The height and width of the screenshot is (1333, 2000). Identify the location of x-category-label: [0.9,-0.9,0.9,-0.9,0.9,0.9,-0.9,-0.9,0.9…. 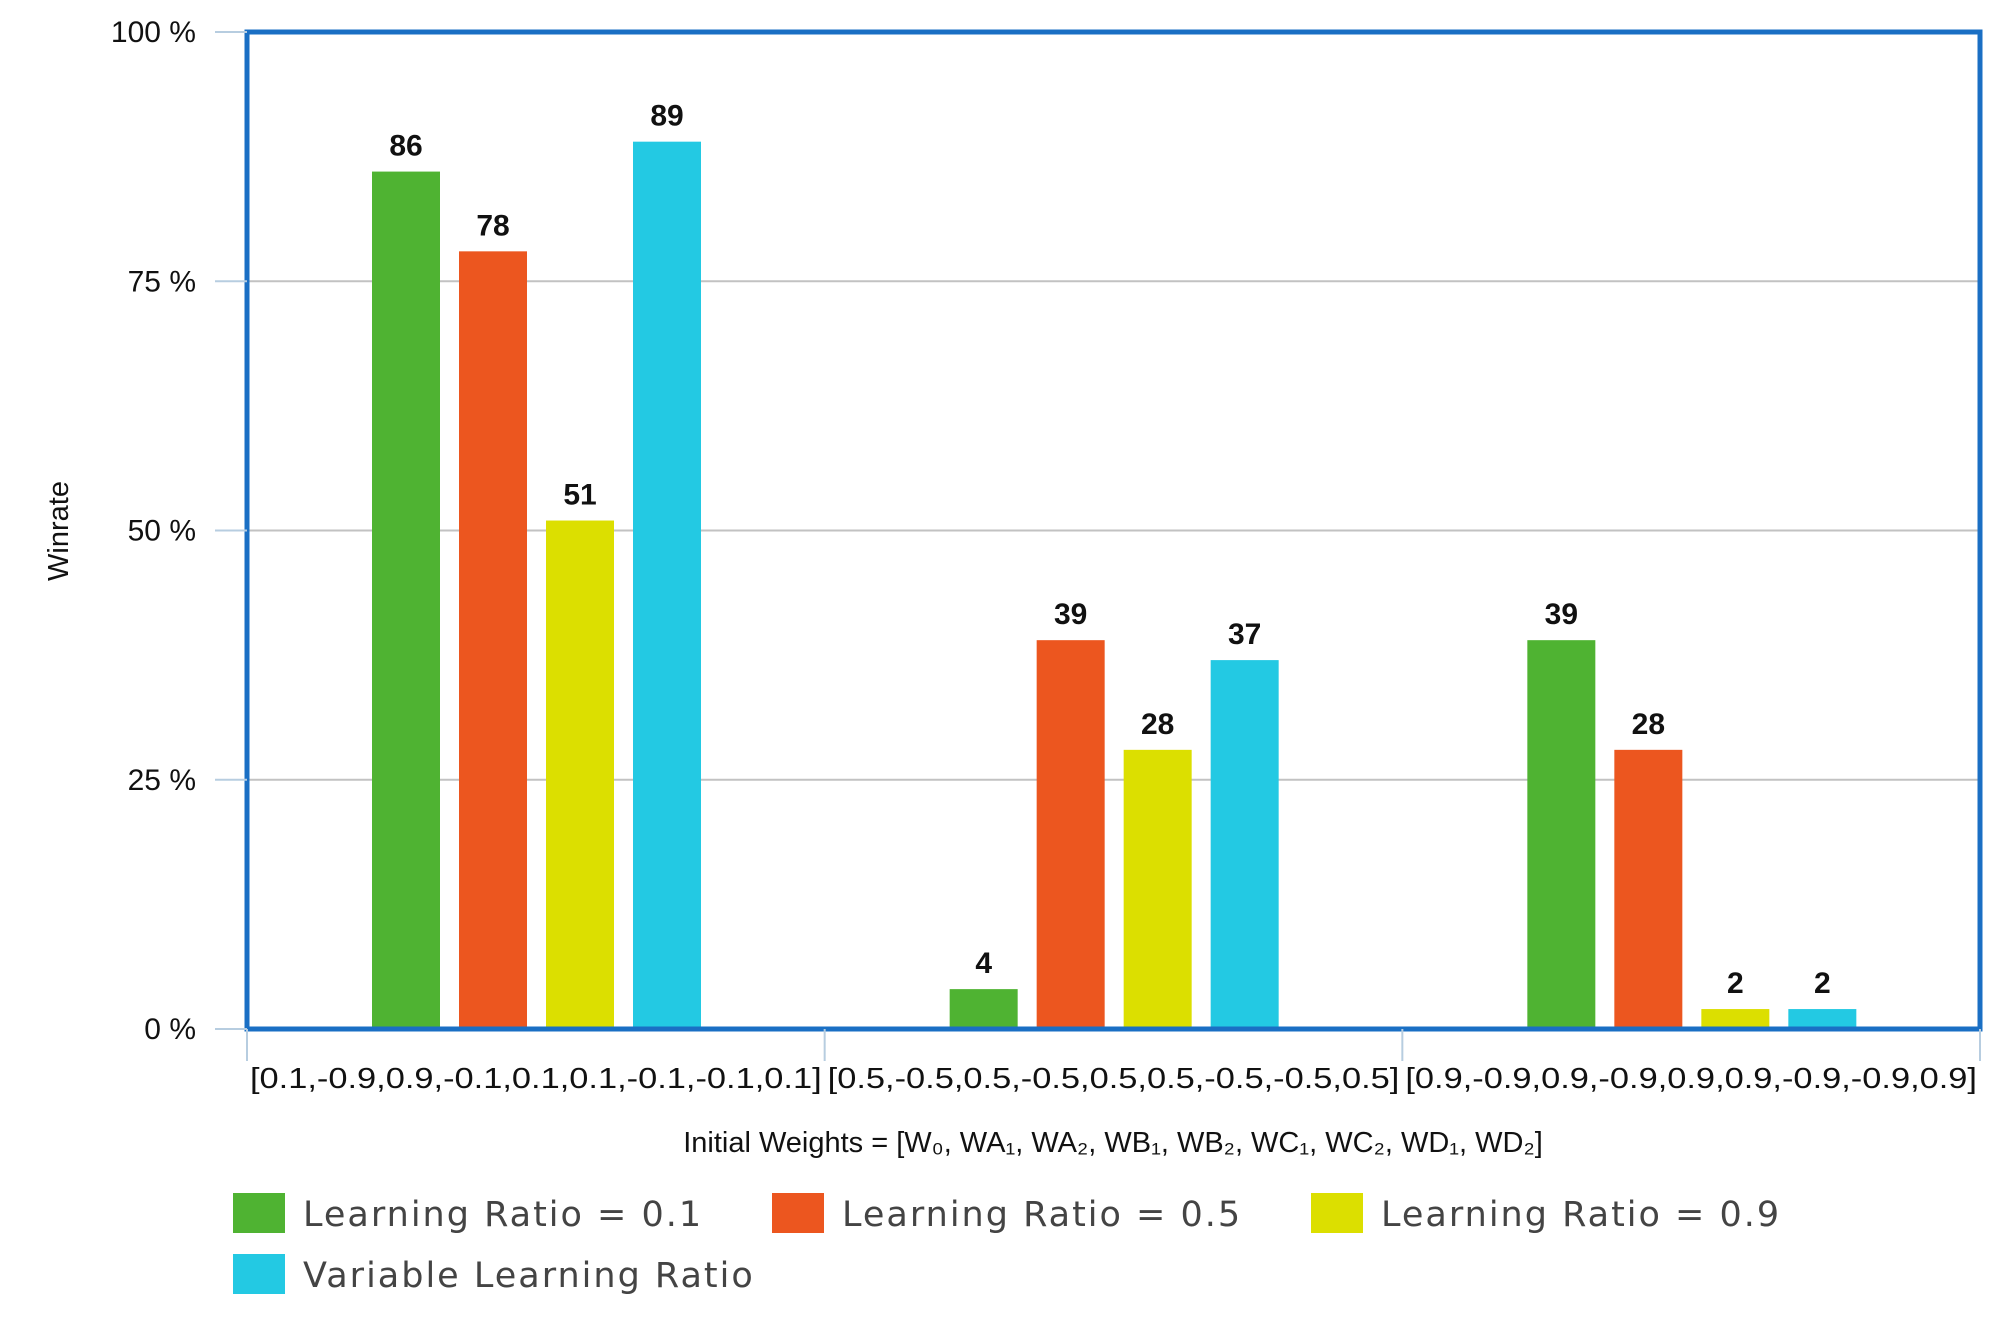
(1691, 1079).